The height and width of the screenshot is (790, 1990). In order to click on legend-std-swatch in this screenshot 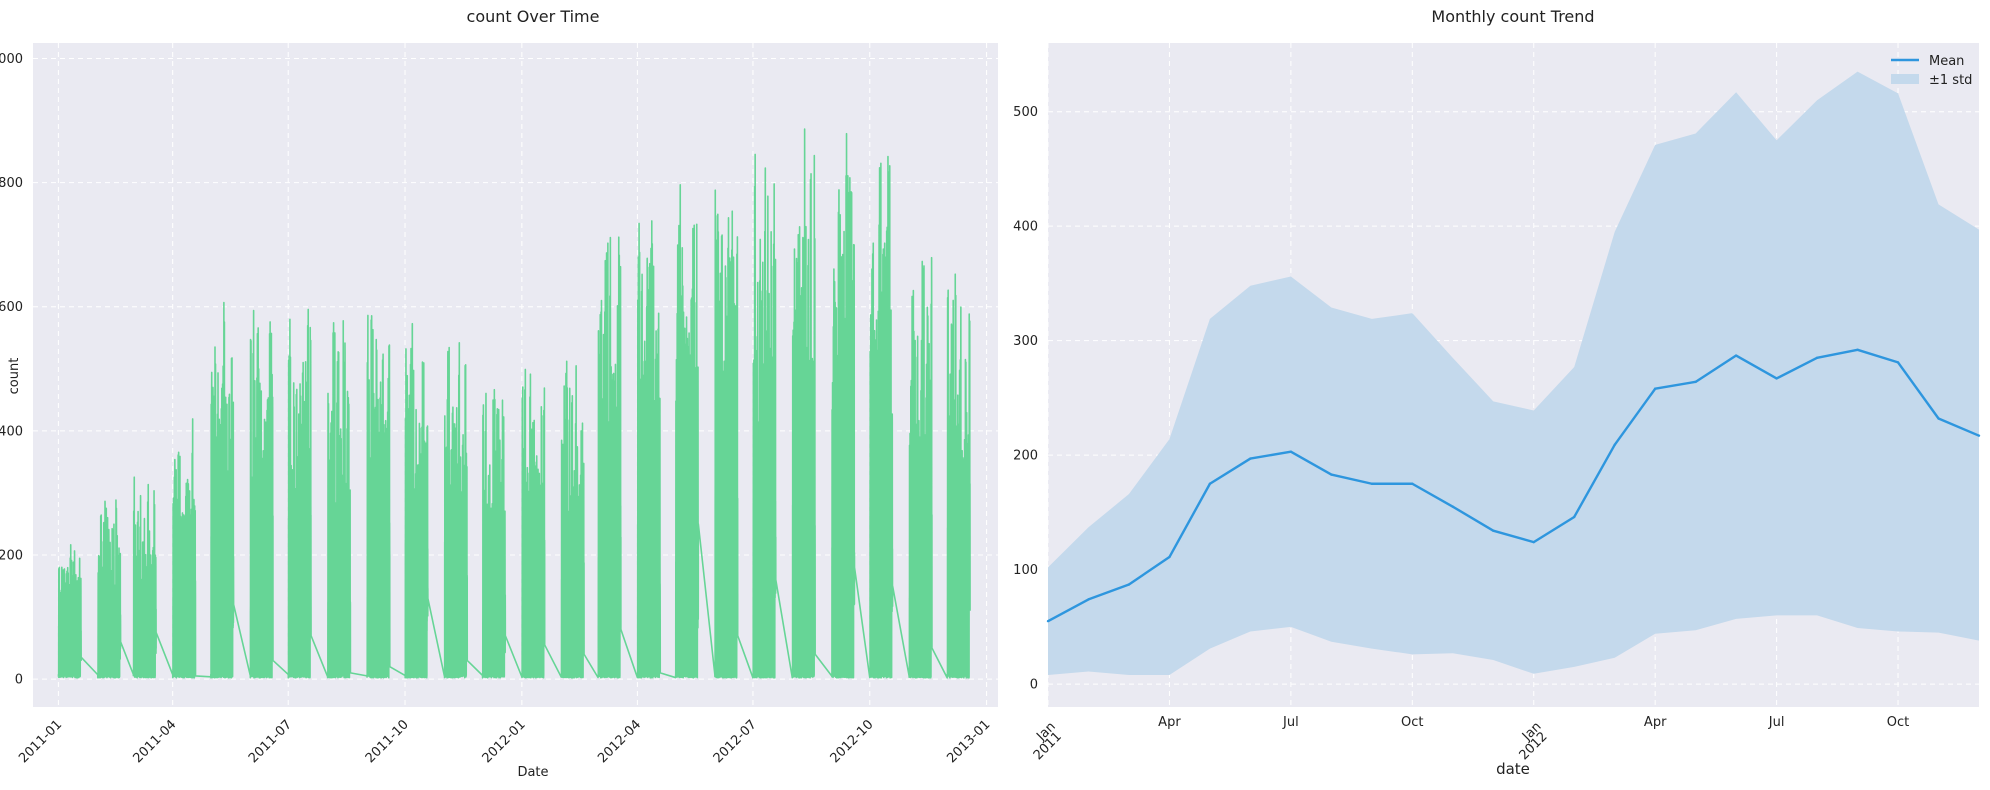, I will do `click(1905, 79)`.